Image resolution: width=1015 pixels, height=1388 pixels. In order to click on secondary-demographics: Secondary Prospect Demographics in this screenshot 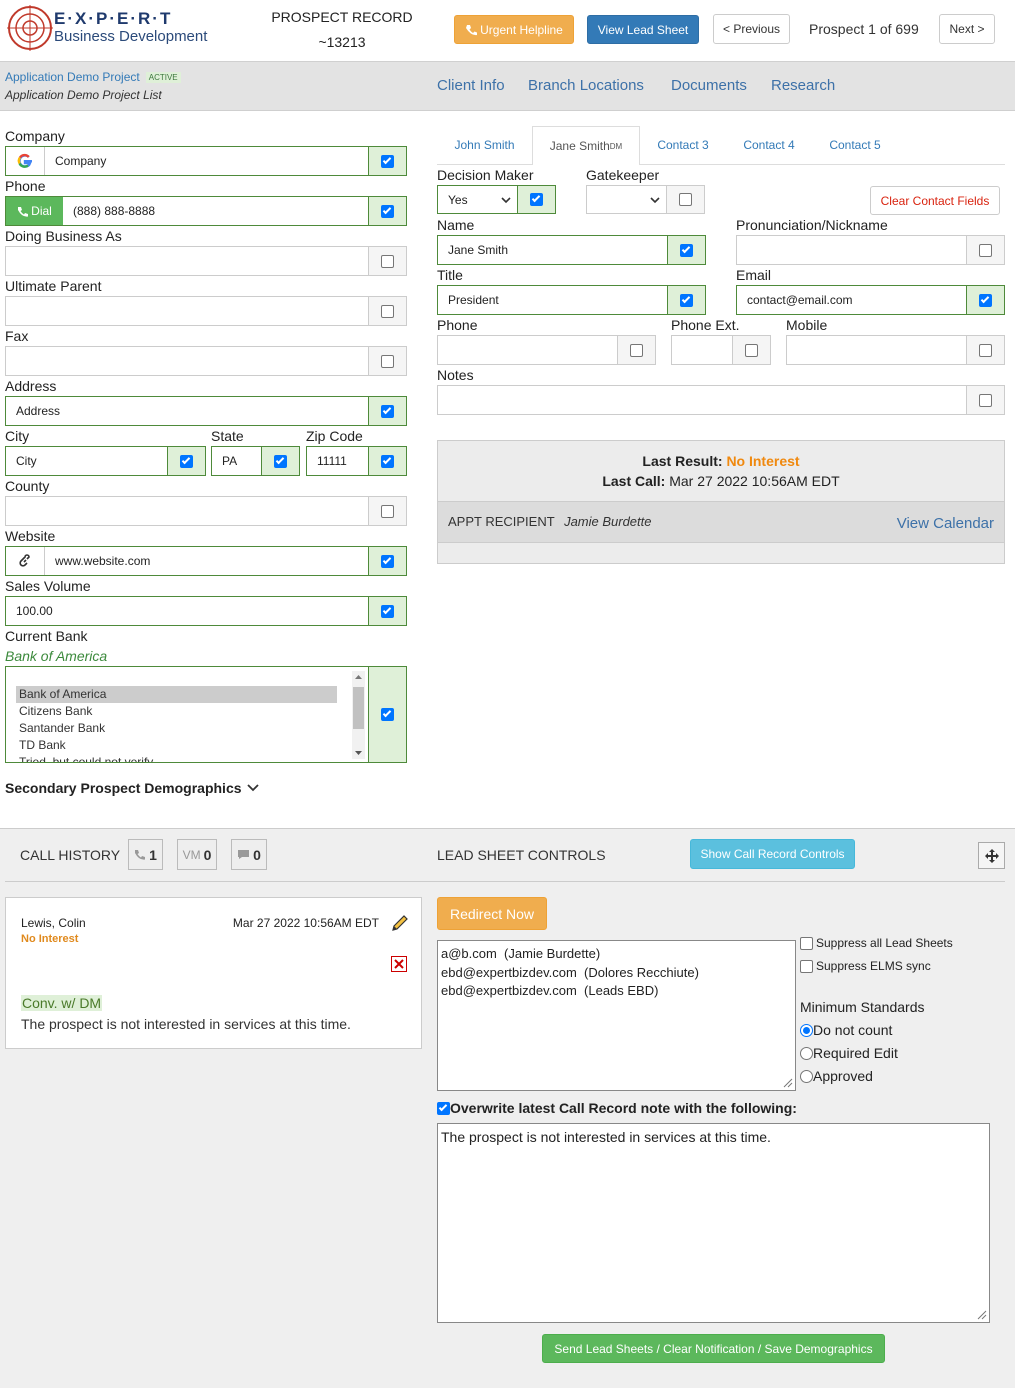, I will do `click(132, 788)`.